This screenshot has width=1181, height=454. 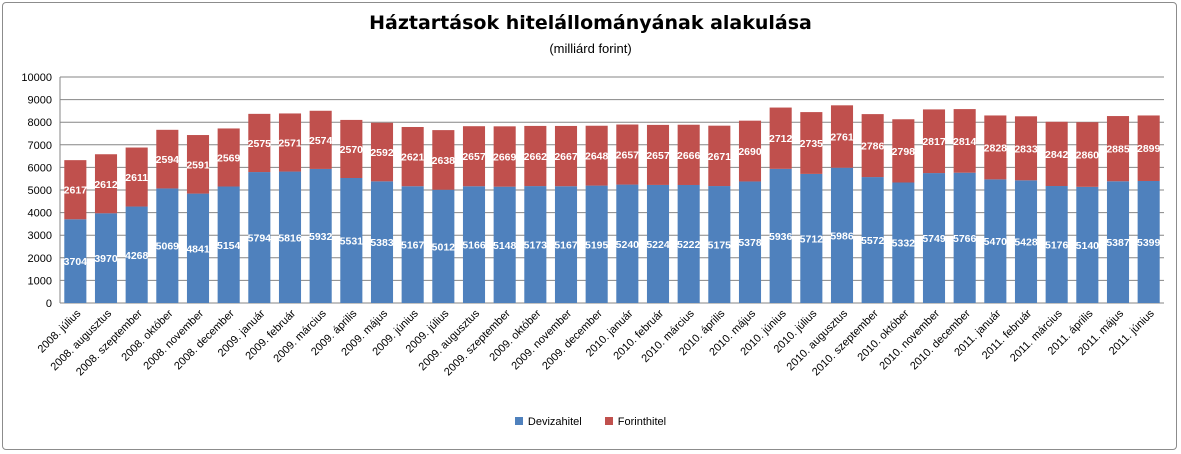 I want to click on data-label-forinthitel: 2860, so click(x=1088, y=156).